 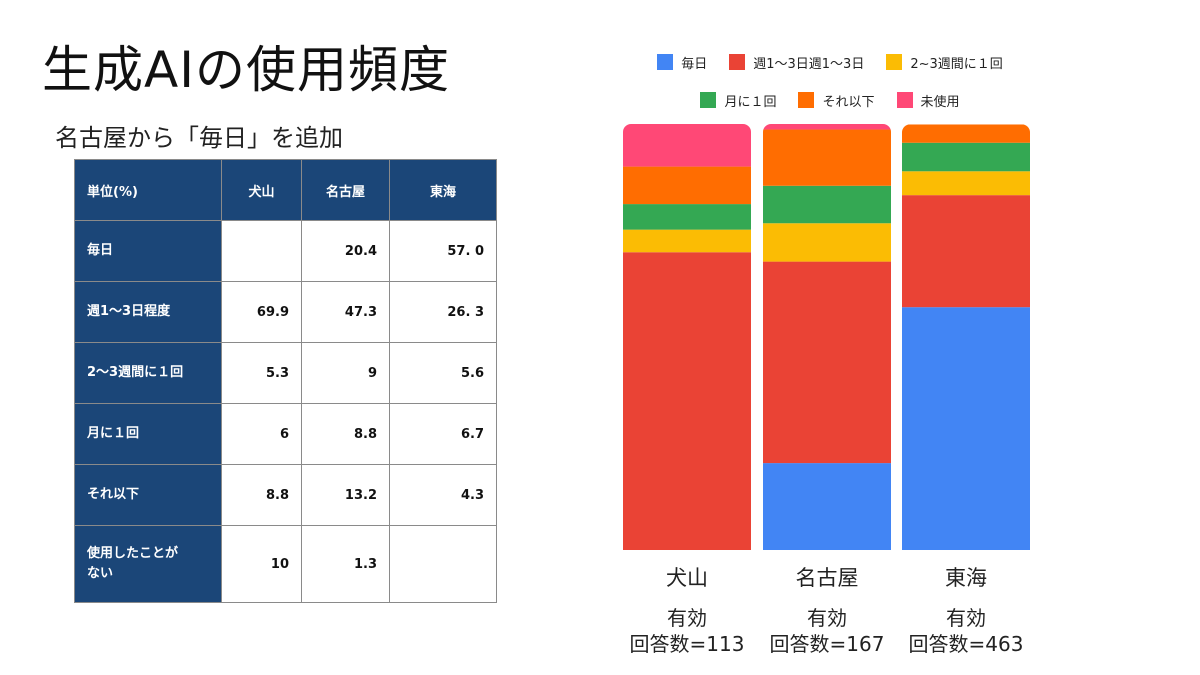 What do you see at coordinates (246, 70) in the screenshot?
I see `page-title: 生成AIの使用頻度` at bounding box center [246, 70].